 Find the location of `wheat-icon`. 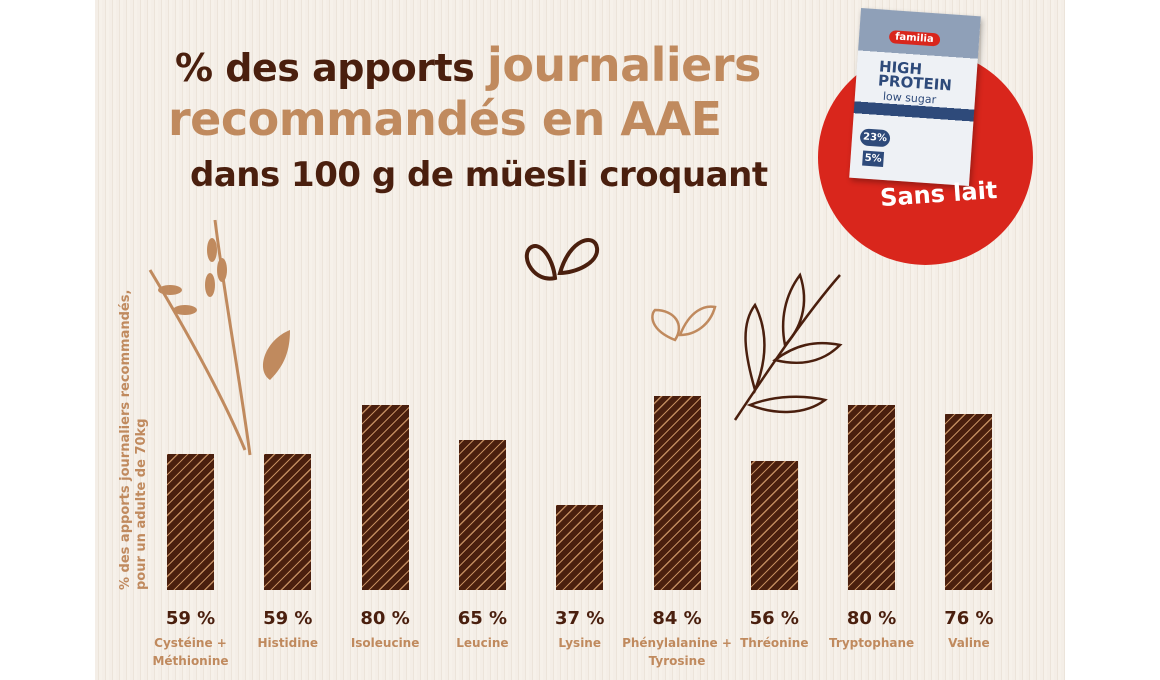

wheat-icon is located at coordinates (219, 337).